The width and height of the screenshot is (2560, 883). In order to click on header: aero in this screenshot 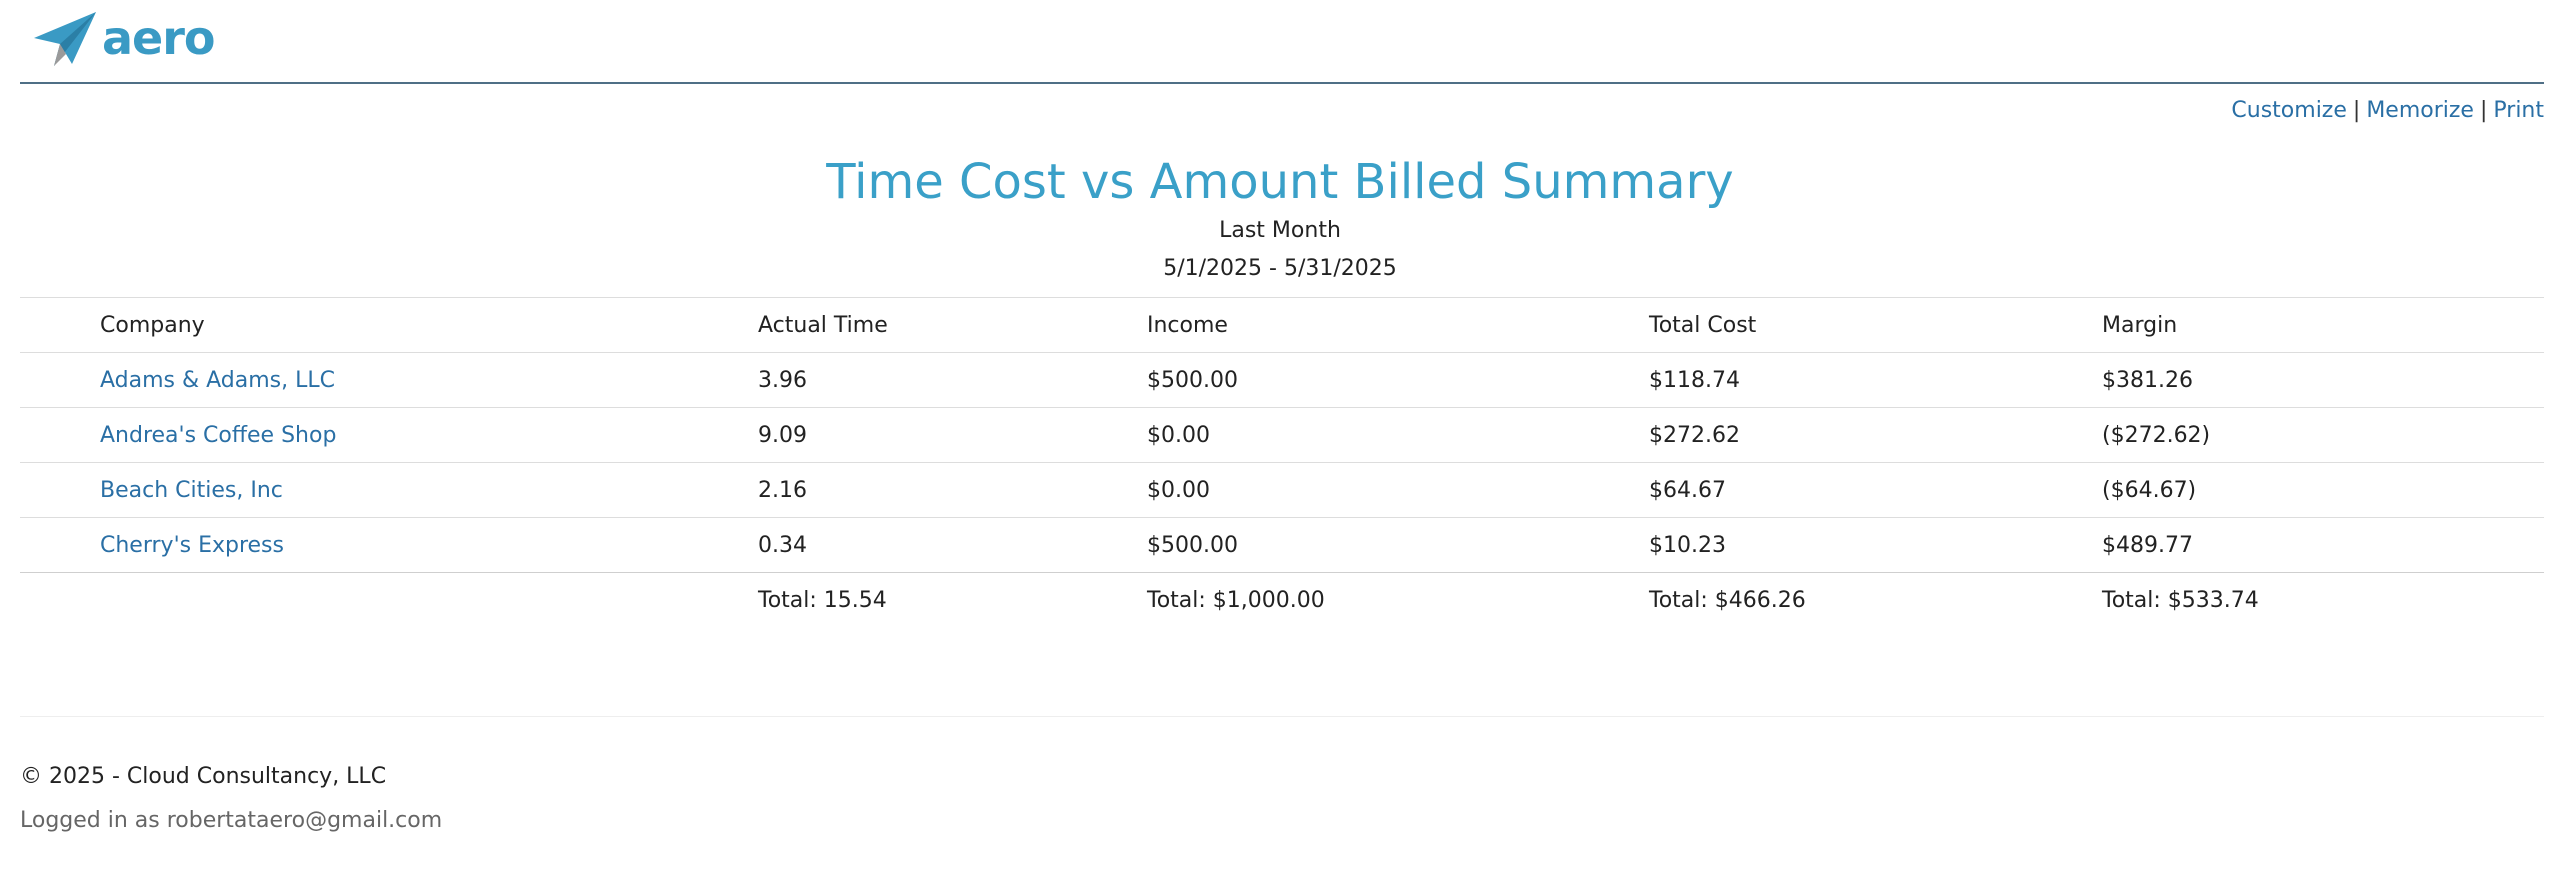, I will do `click(1282, 42)`.